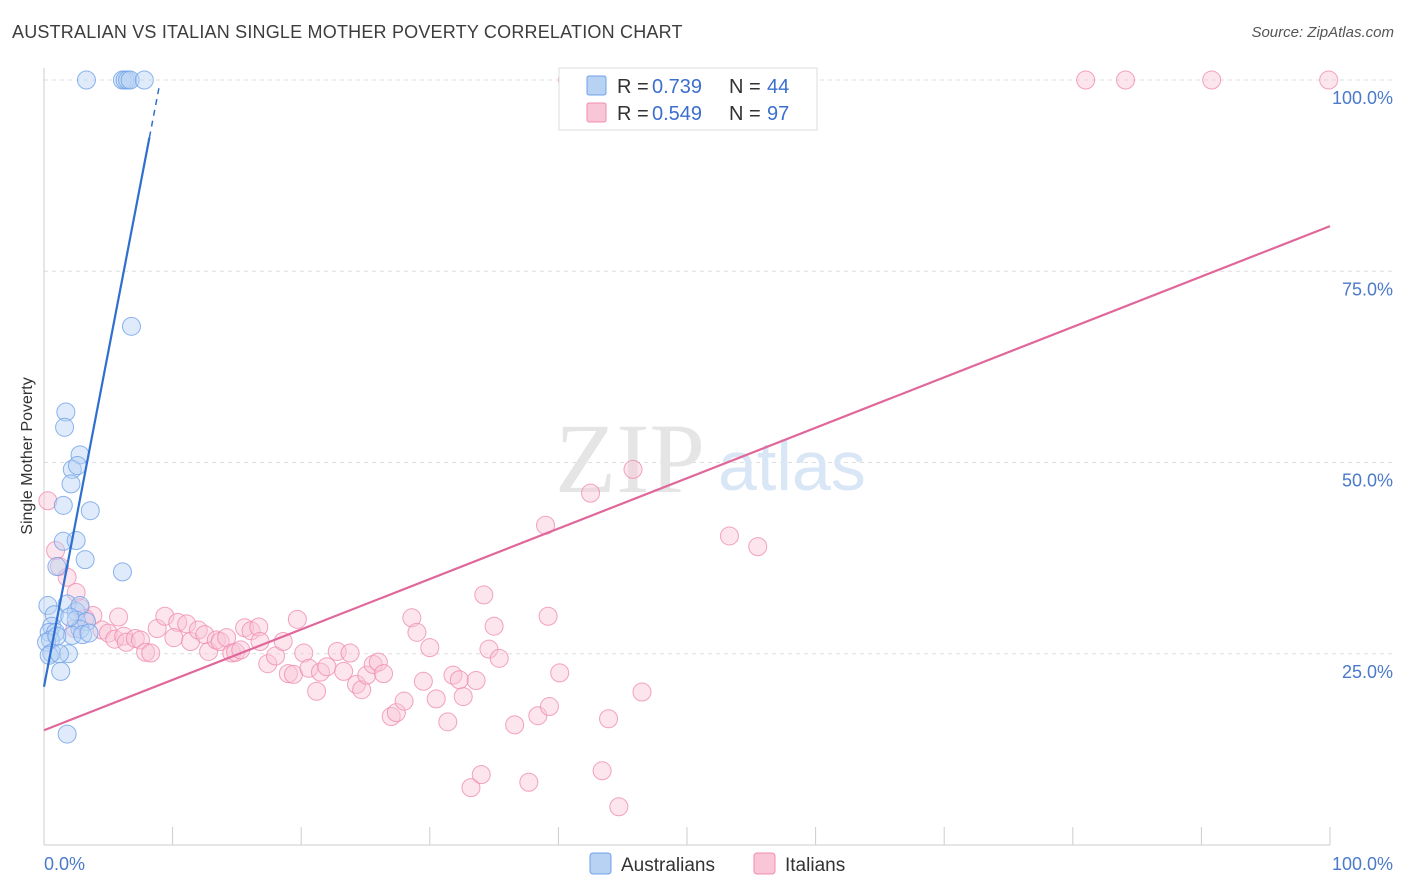  Describe the element at coordinates (1367, 672) in the screenshot. I see `y-tick-label: 25.0%` at that location.